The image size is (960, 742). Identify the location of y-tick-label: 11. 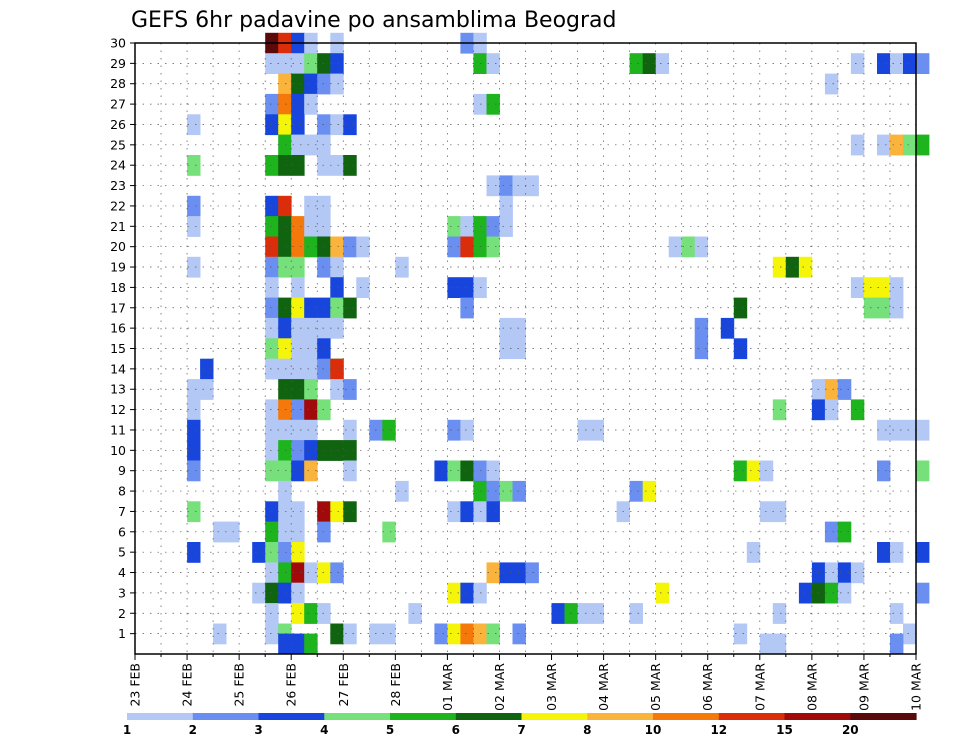
(118, 429).